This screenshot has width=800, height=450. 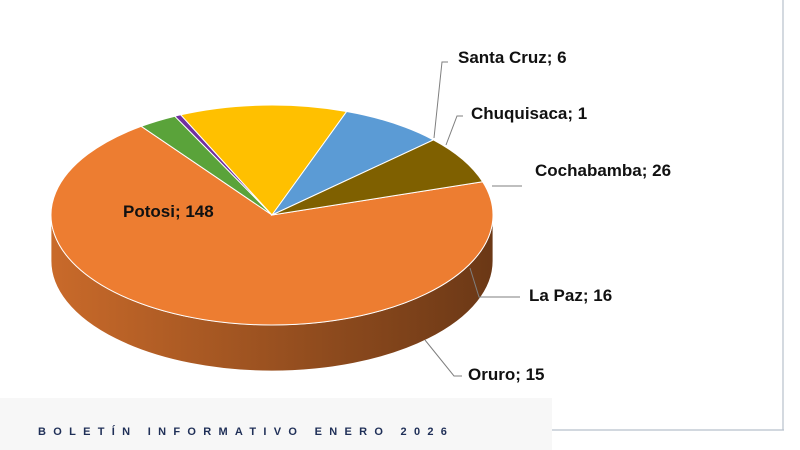 I want to click on pie-slice-la-paz, so click(x=352, y=163).